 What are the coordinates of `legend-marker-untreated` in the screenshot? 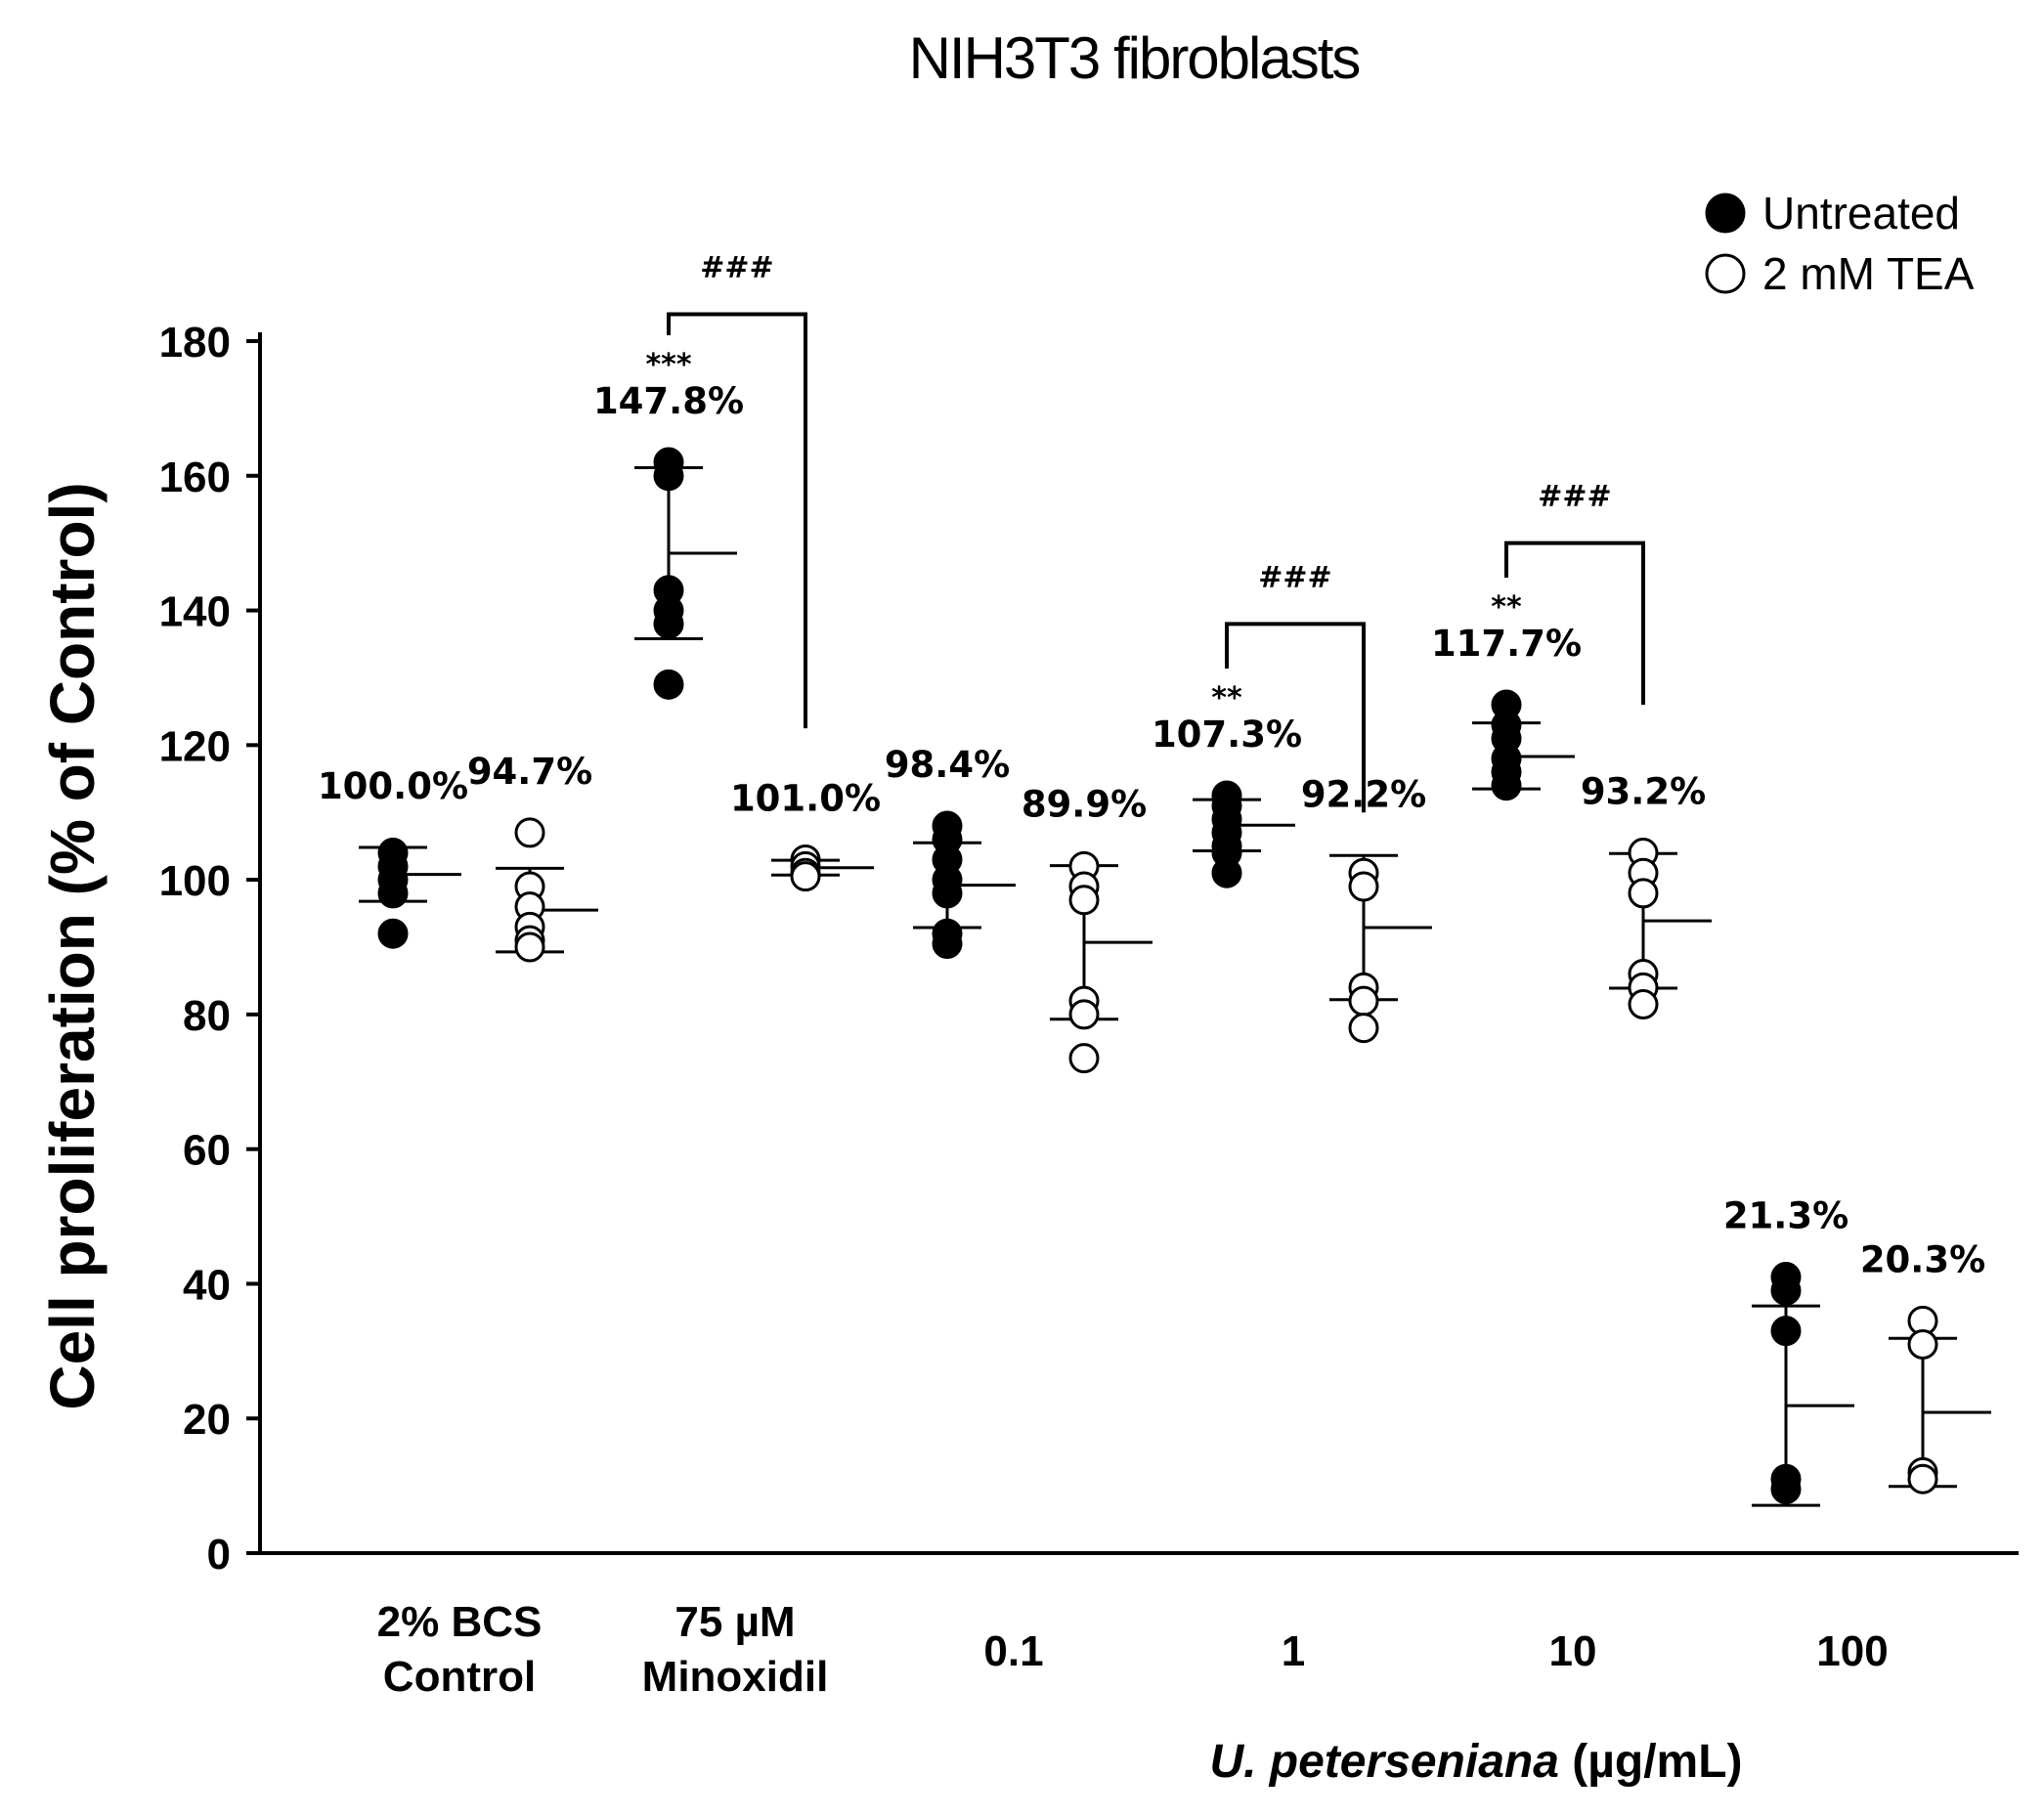 It's located at (1725, 213).